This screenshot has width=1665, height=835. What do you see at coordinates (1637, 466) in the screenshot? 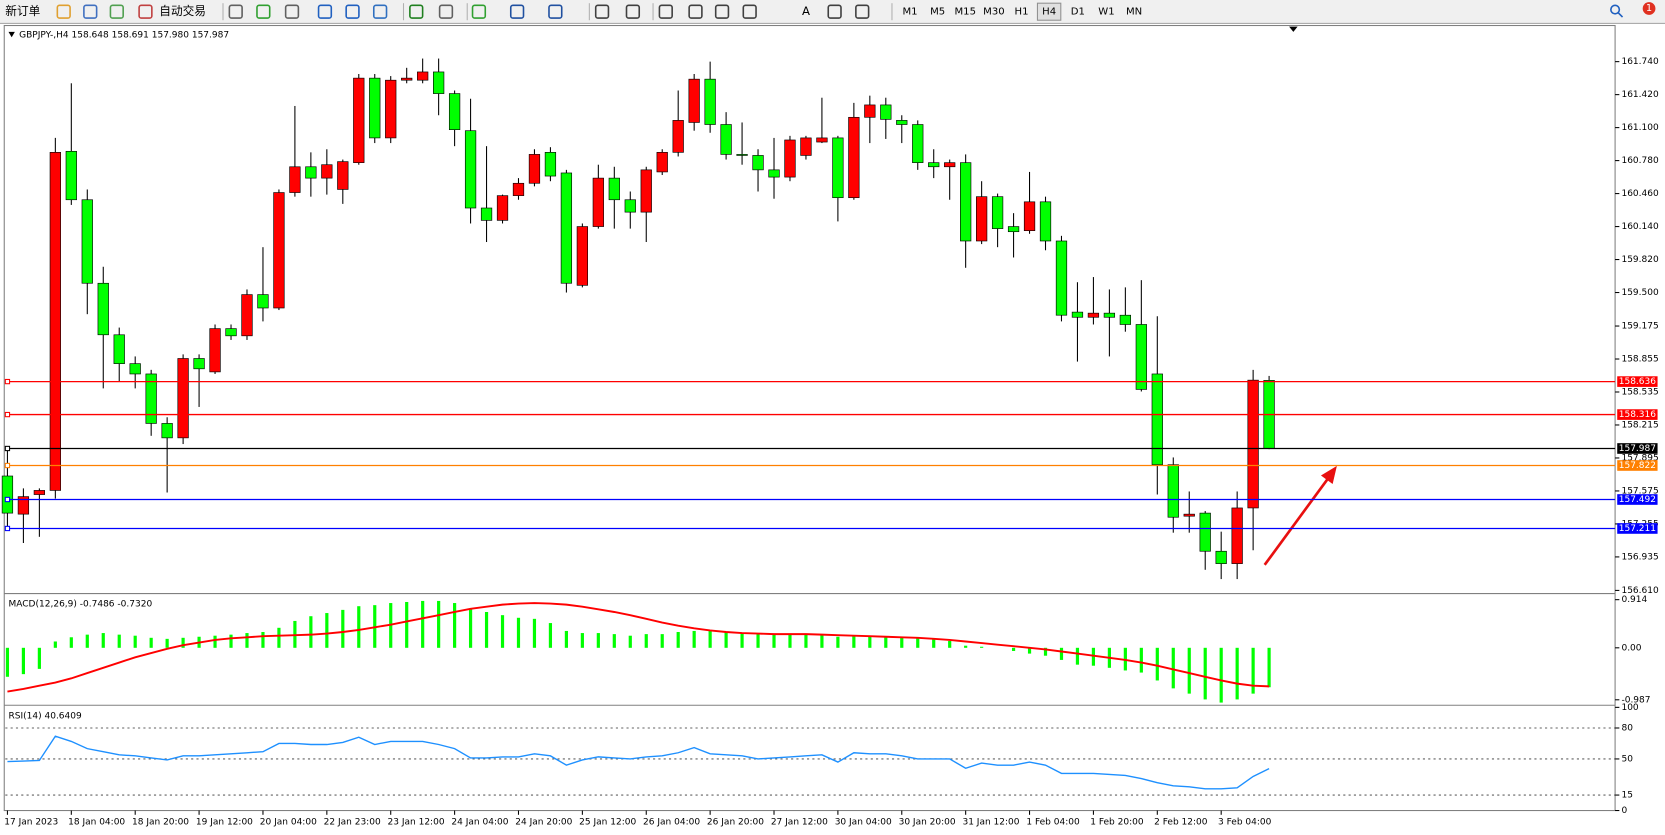
I see `price-label: 157.822` at bounding box center [1637, 466].